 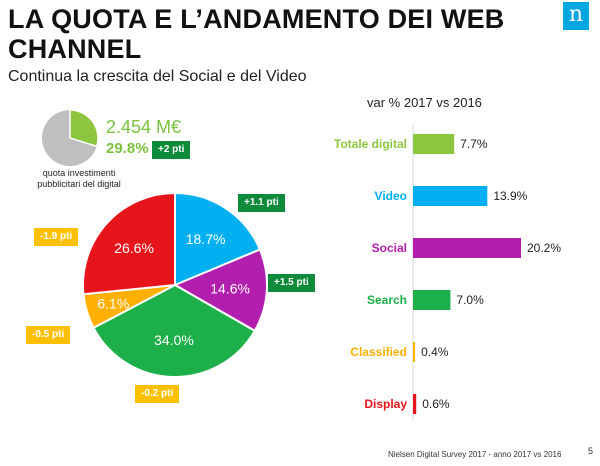 I want to click on bar-search, so click(x=432, y=300).